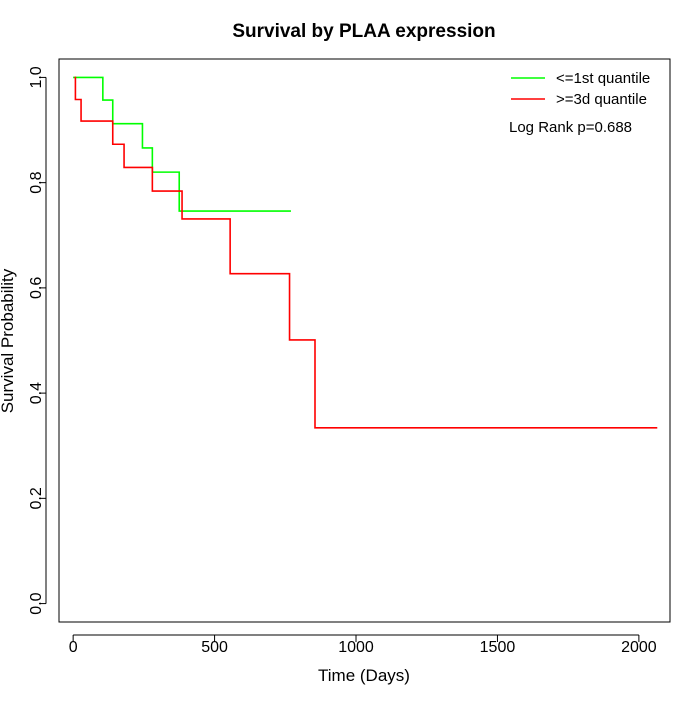  I want to click on chart-title: Survival by PLAA expression, so click(363, 31).